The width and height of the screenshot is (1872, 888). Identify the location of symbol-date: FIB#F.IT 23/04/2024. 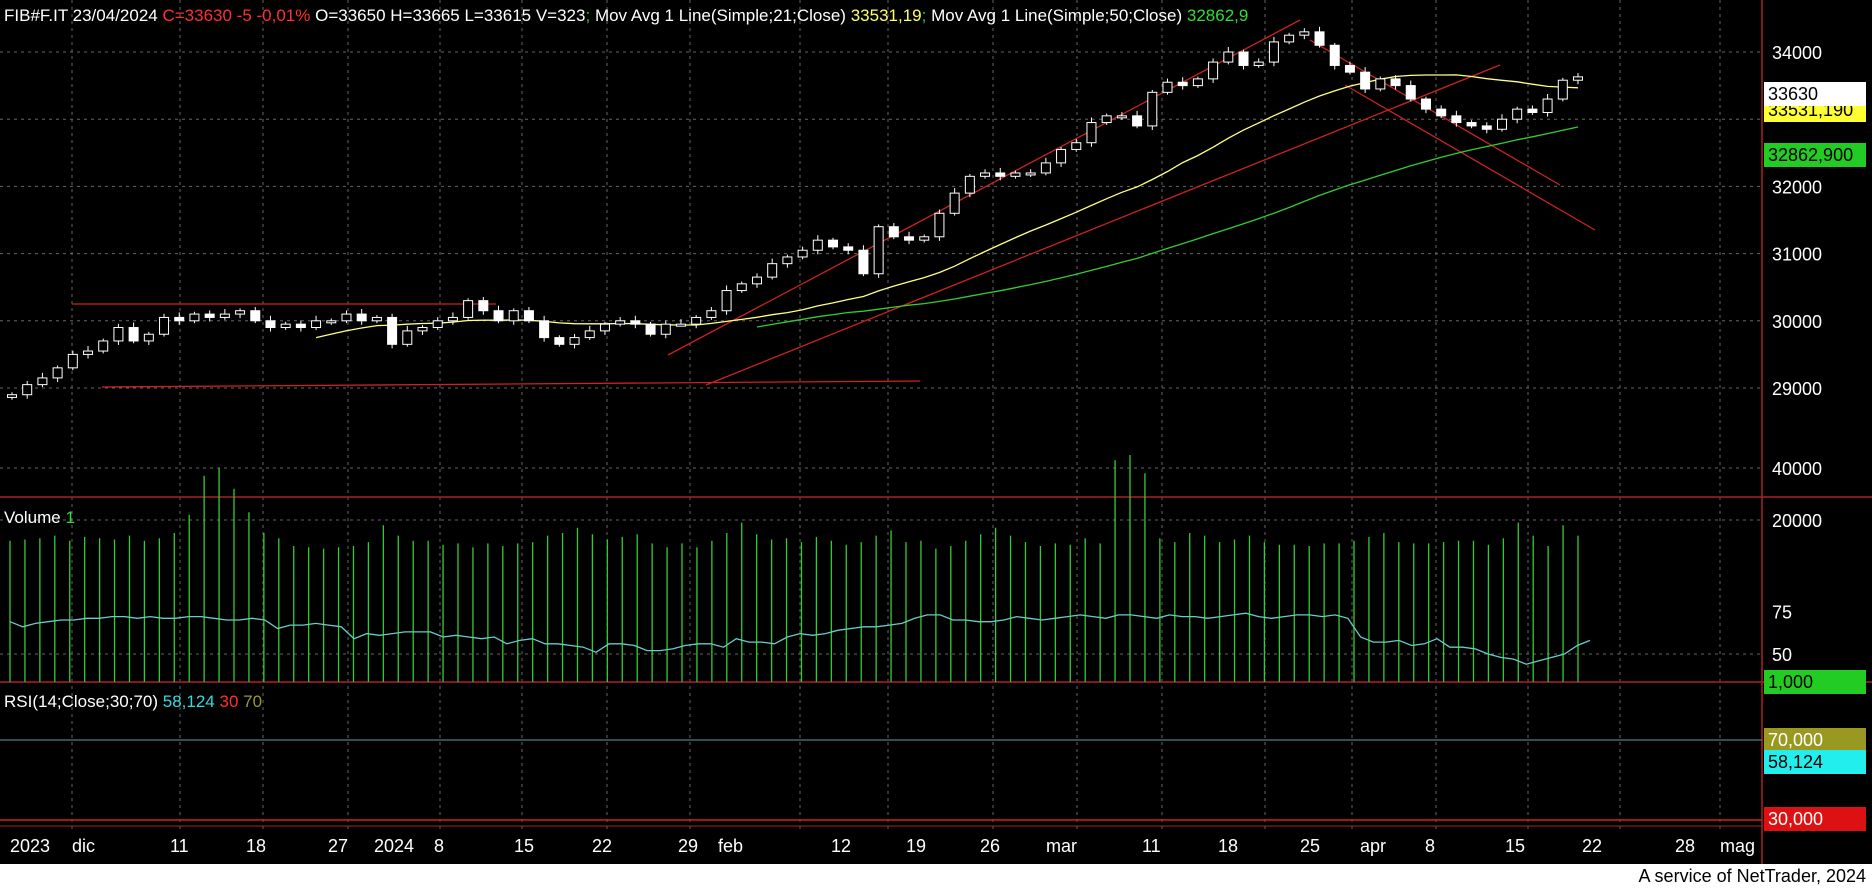
(81, 15).